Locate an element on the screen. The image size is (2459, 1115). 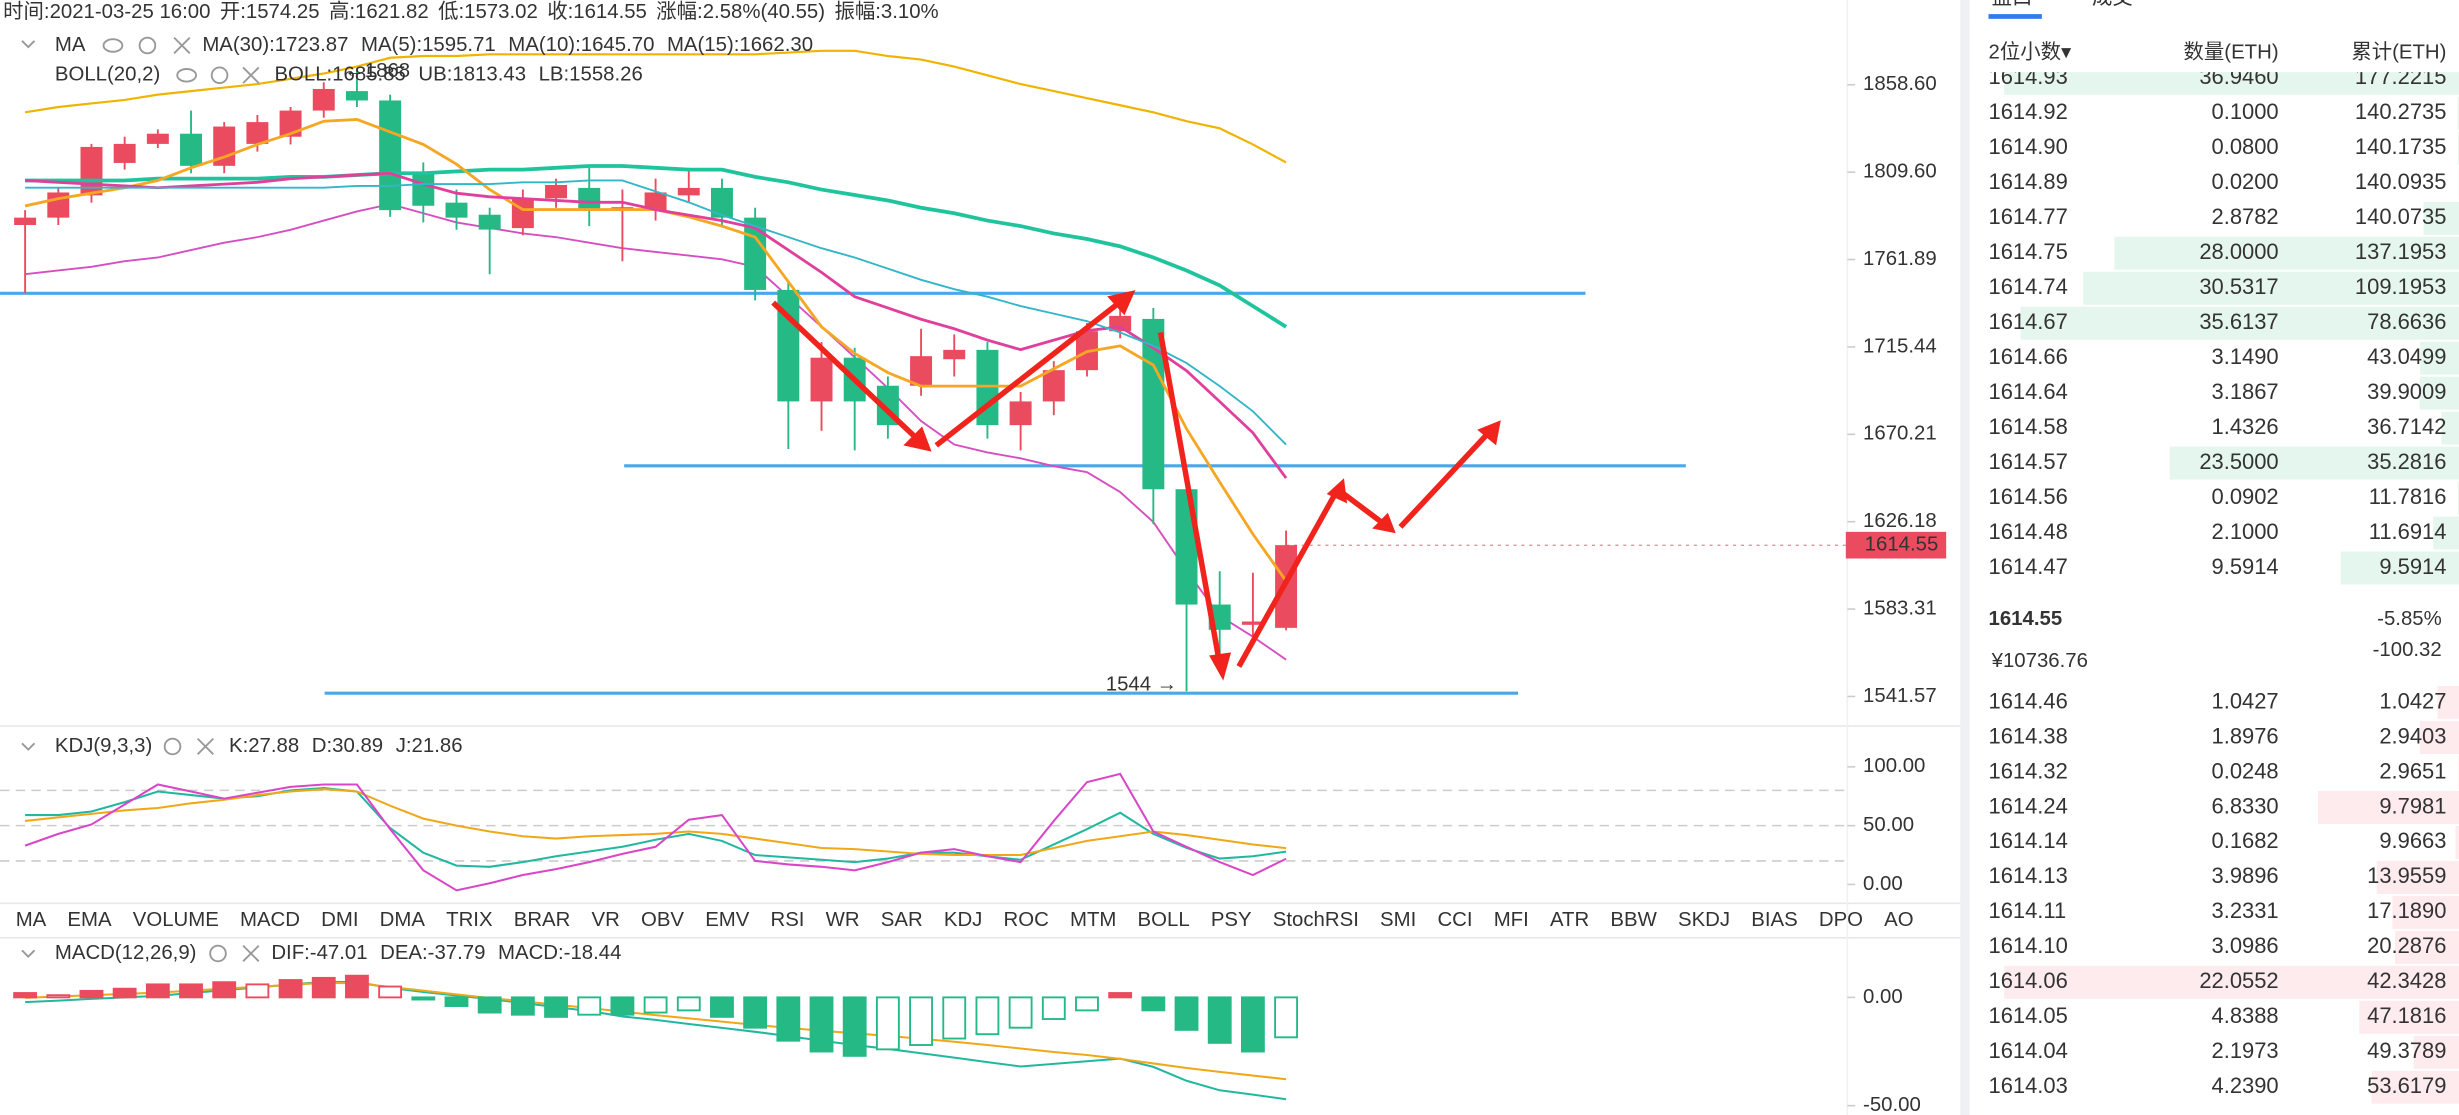
header-value: 1574.25 is located at coordinates (283, 12).